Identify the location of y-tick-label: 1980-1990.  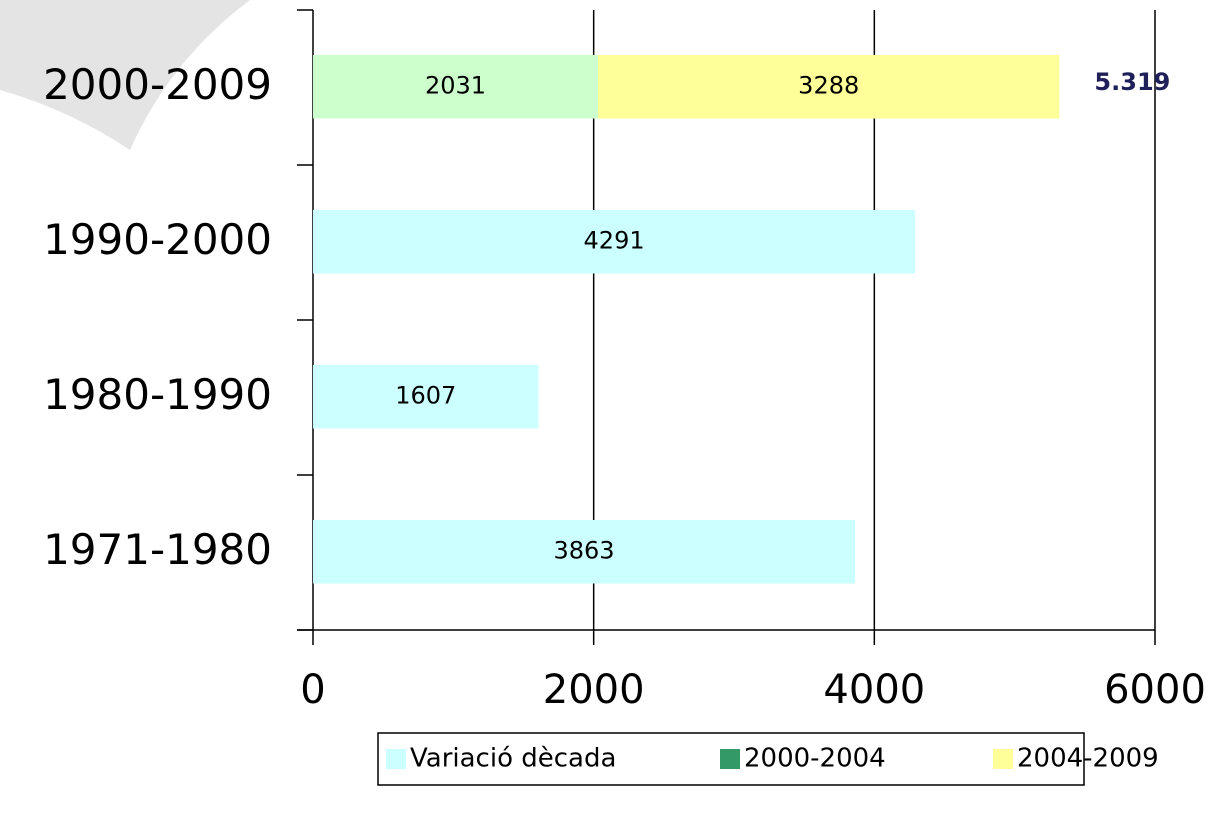
(157, 394).